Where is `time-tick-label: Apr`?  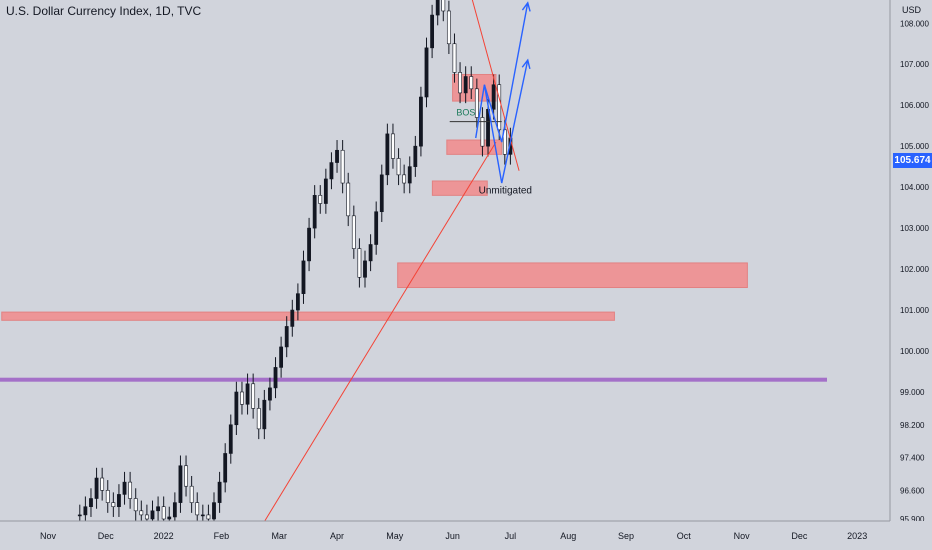 time-tick-label: Apr is located at coordinates (337, 536).